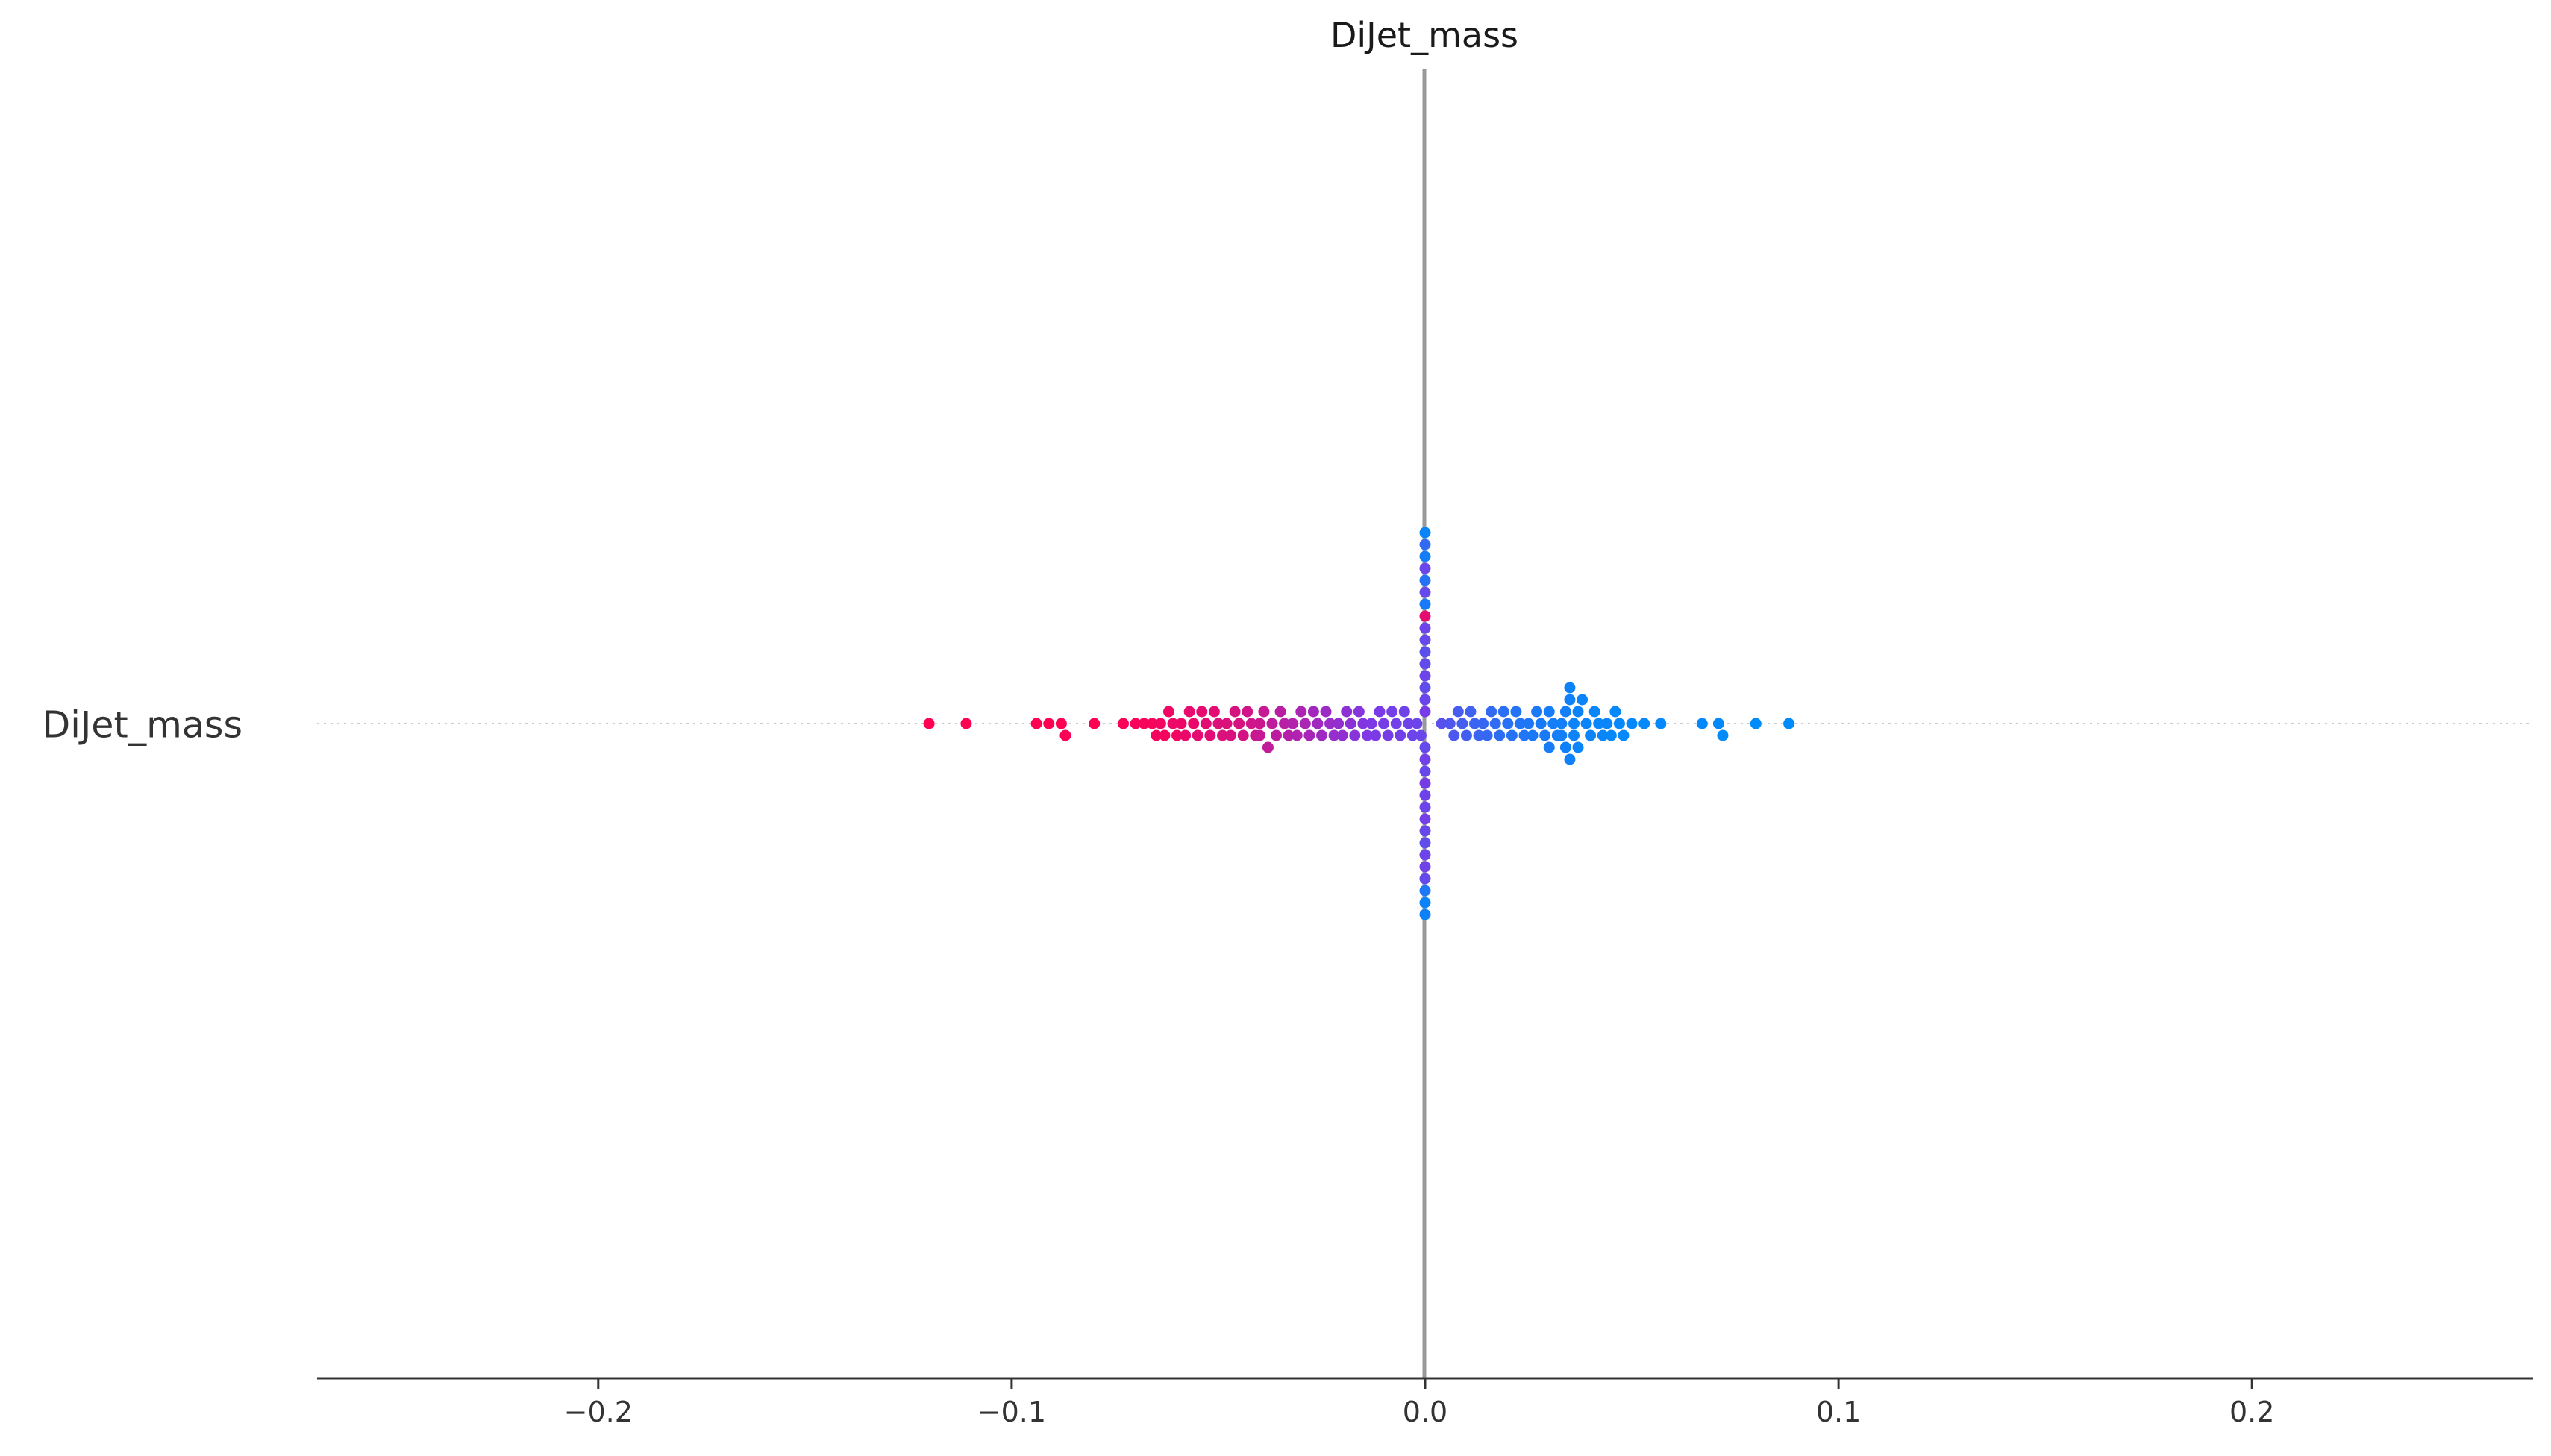  I want to click on chart-title: DiJet_mass, so click(1424, 35).